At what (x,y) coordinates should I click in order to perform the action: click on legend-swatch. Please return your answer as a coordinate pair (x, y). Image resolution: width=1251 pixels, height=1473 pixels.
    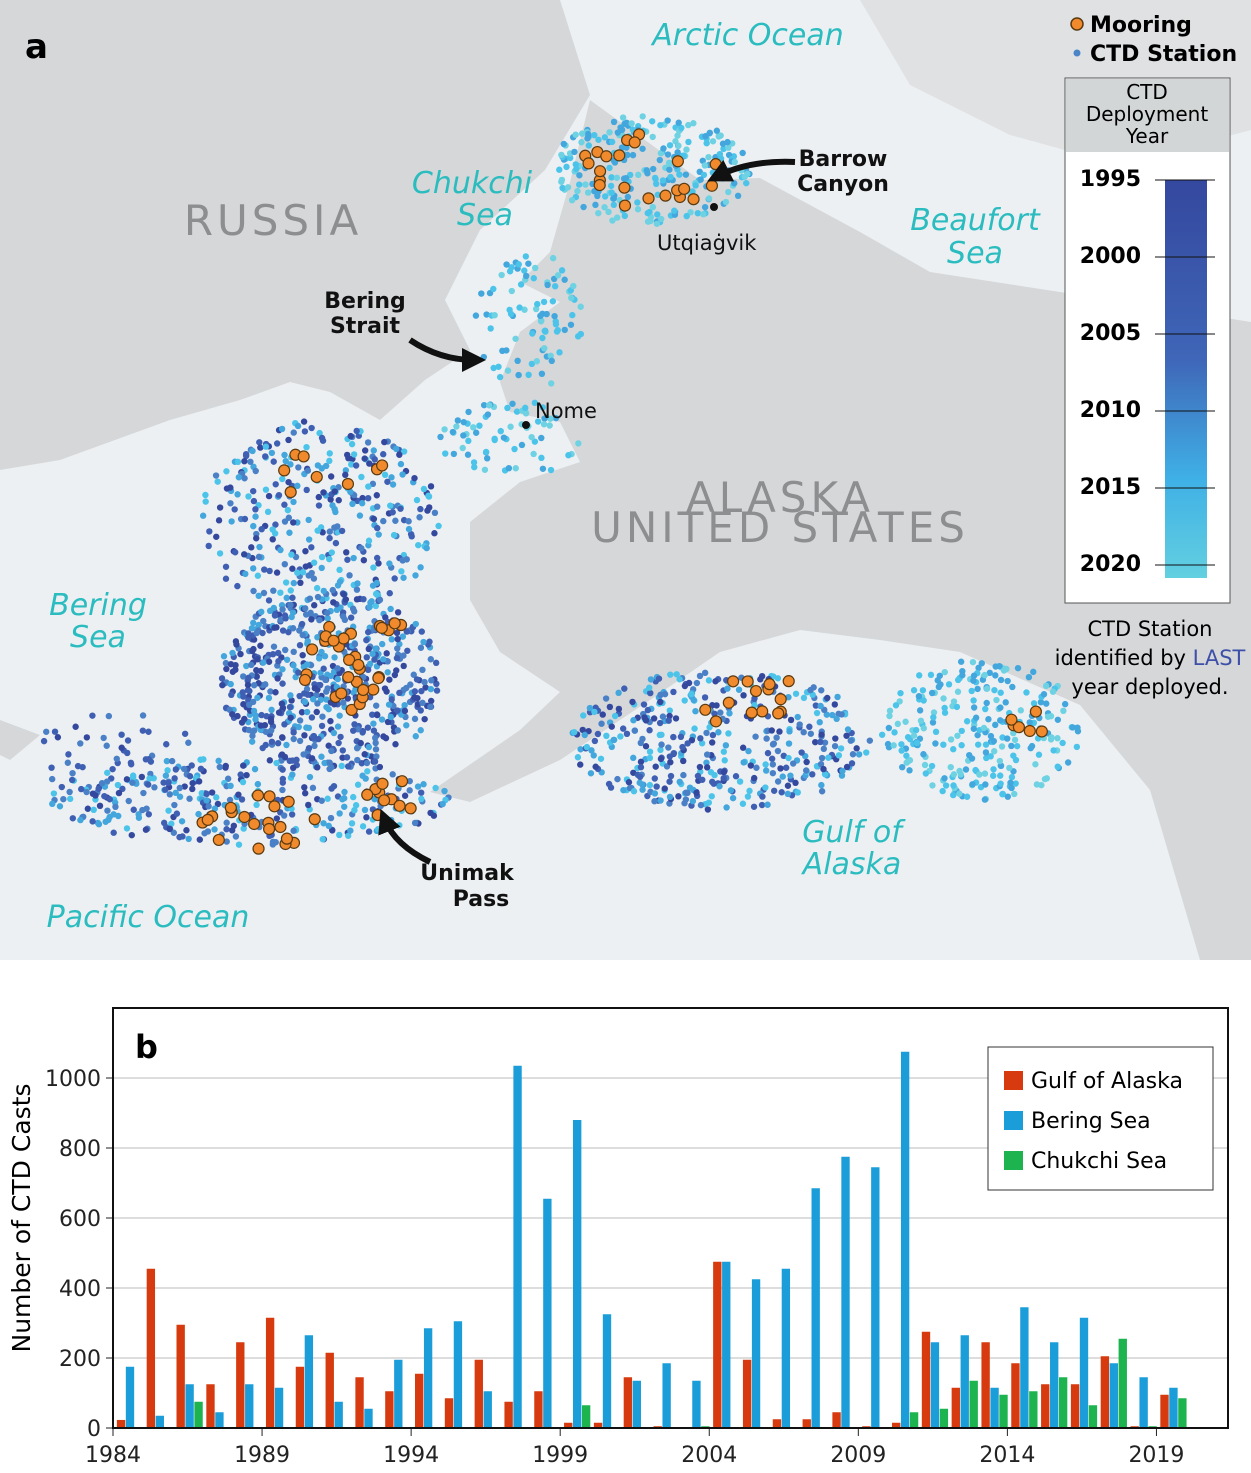
    Looking at the image, I should click on (1013, 1160).